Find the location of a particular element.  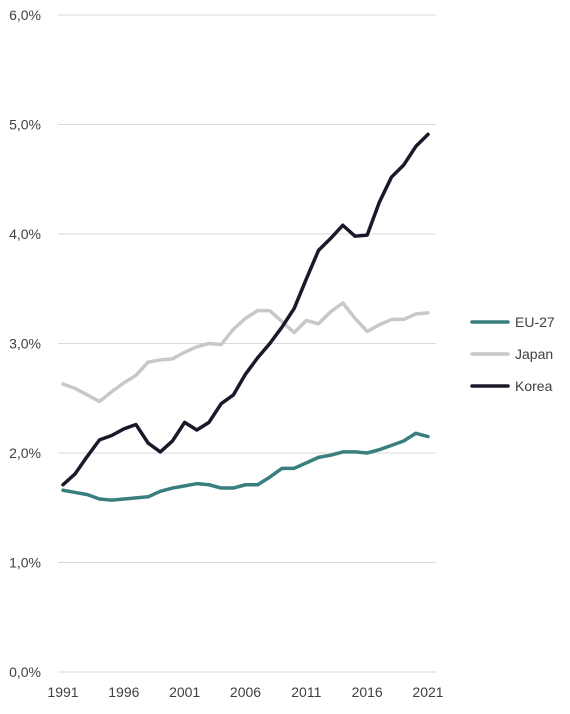

x-tick-label: 2006 is located at coordinates (245, 692).